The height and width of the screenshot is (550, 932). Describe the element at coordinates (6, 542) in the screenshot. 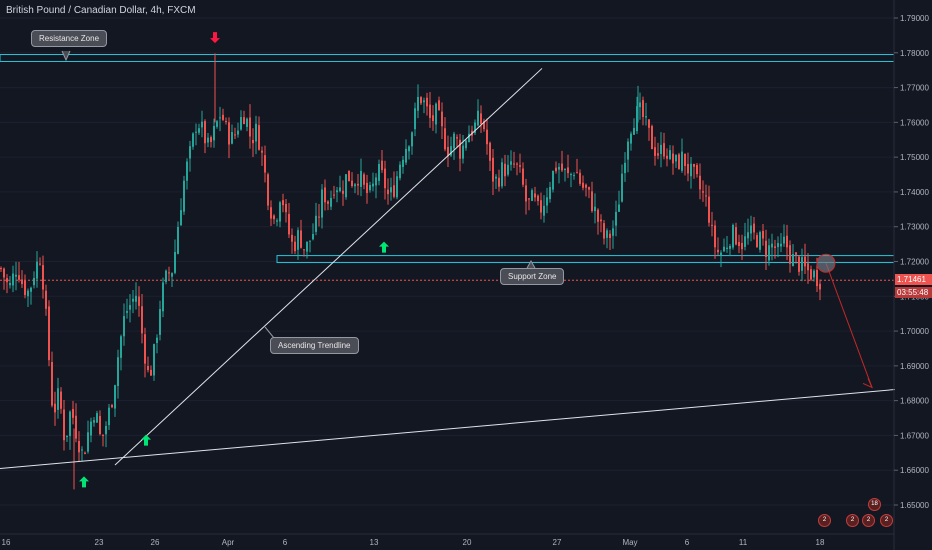

I see `time-tick-label: 16` at that location.